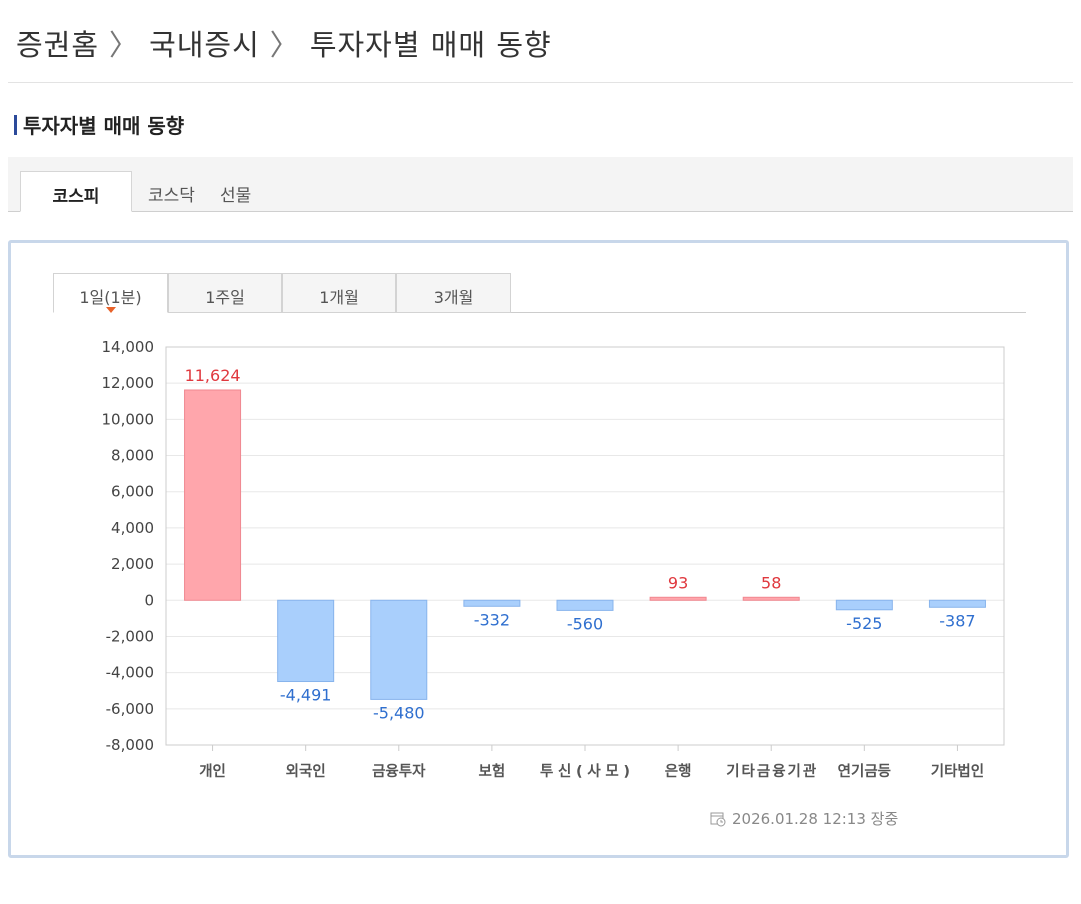  Describe the element at coordinates (132, 528) in the screenshot. I see `y-tick-label: 4,000` at that location.